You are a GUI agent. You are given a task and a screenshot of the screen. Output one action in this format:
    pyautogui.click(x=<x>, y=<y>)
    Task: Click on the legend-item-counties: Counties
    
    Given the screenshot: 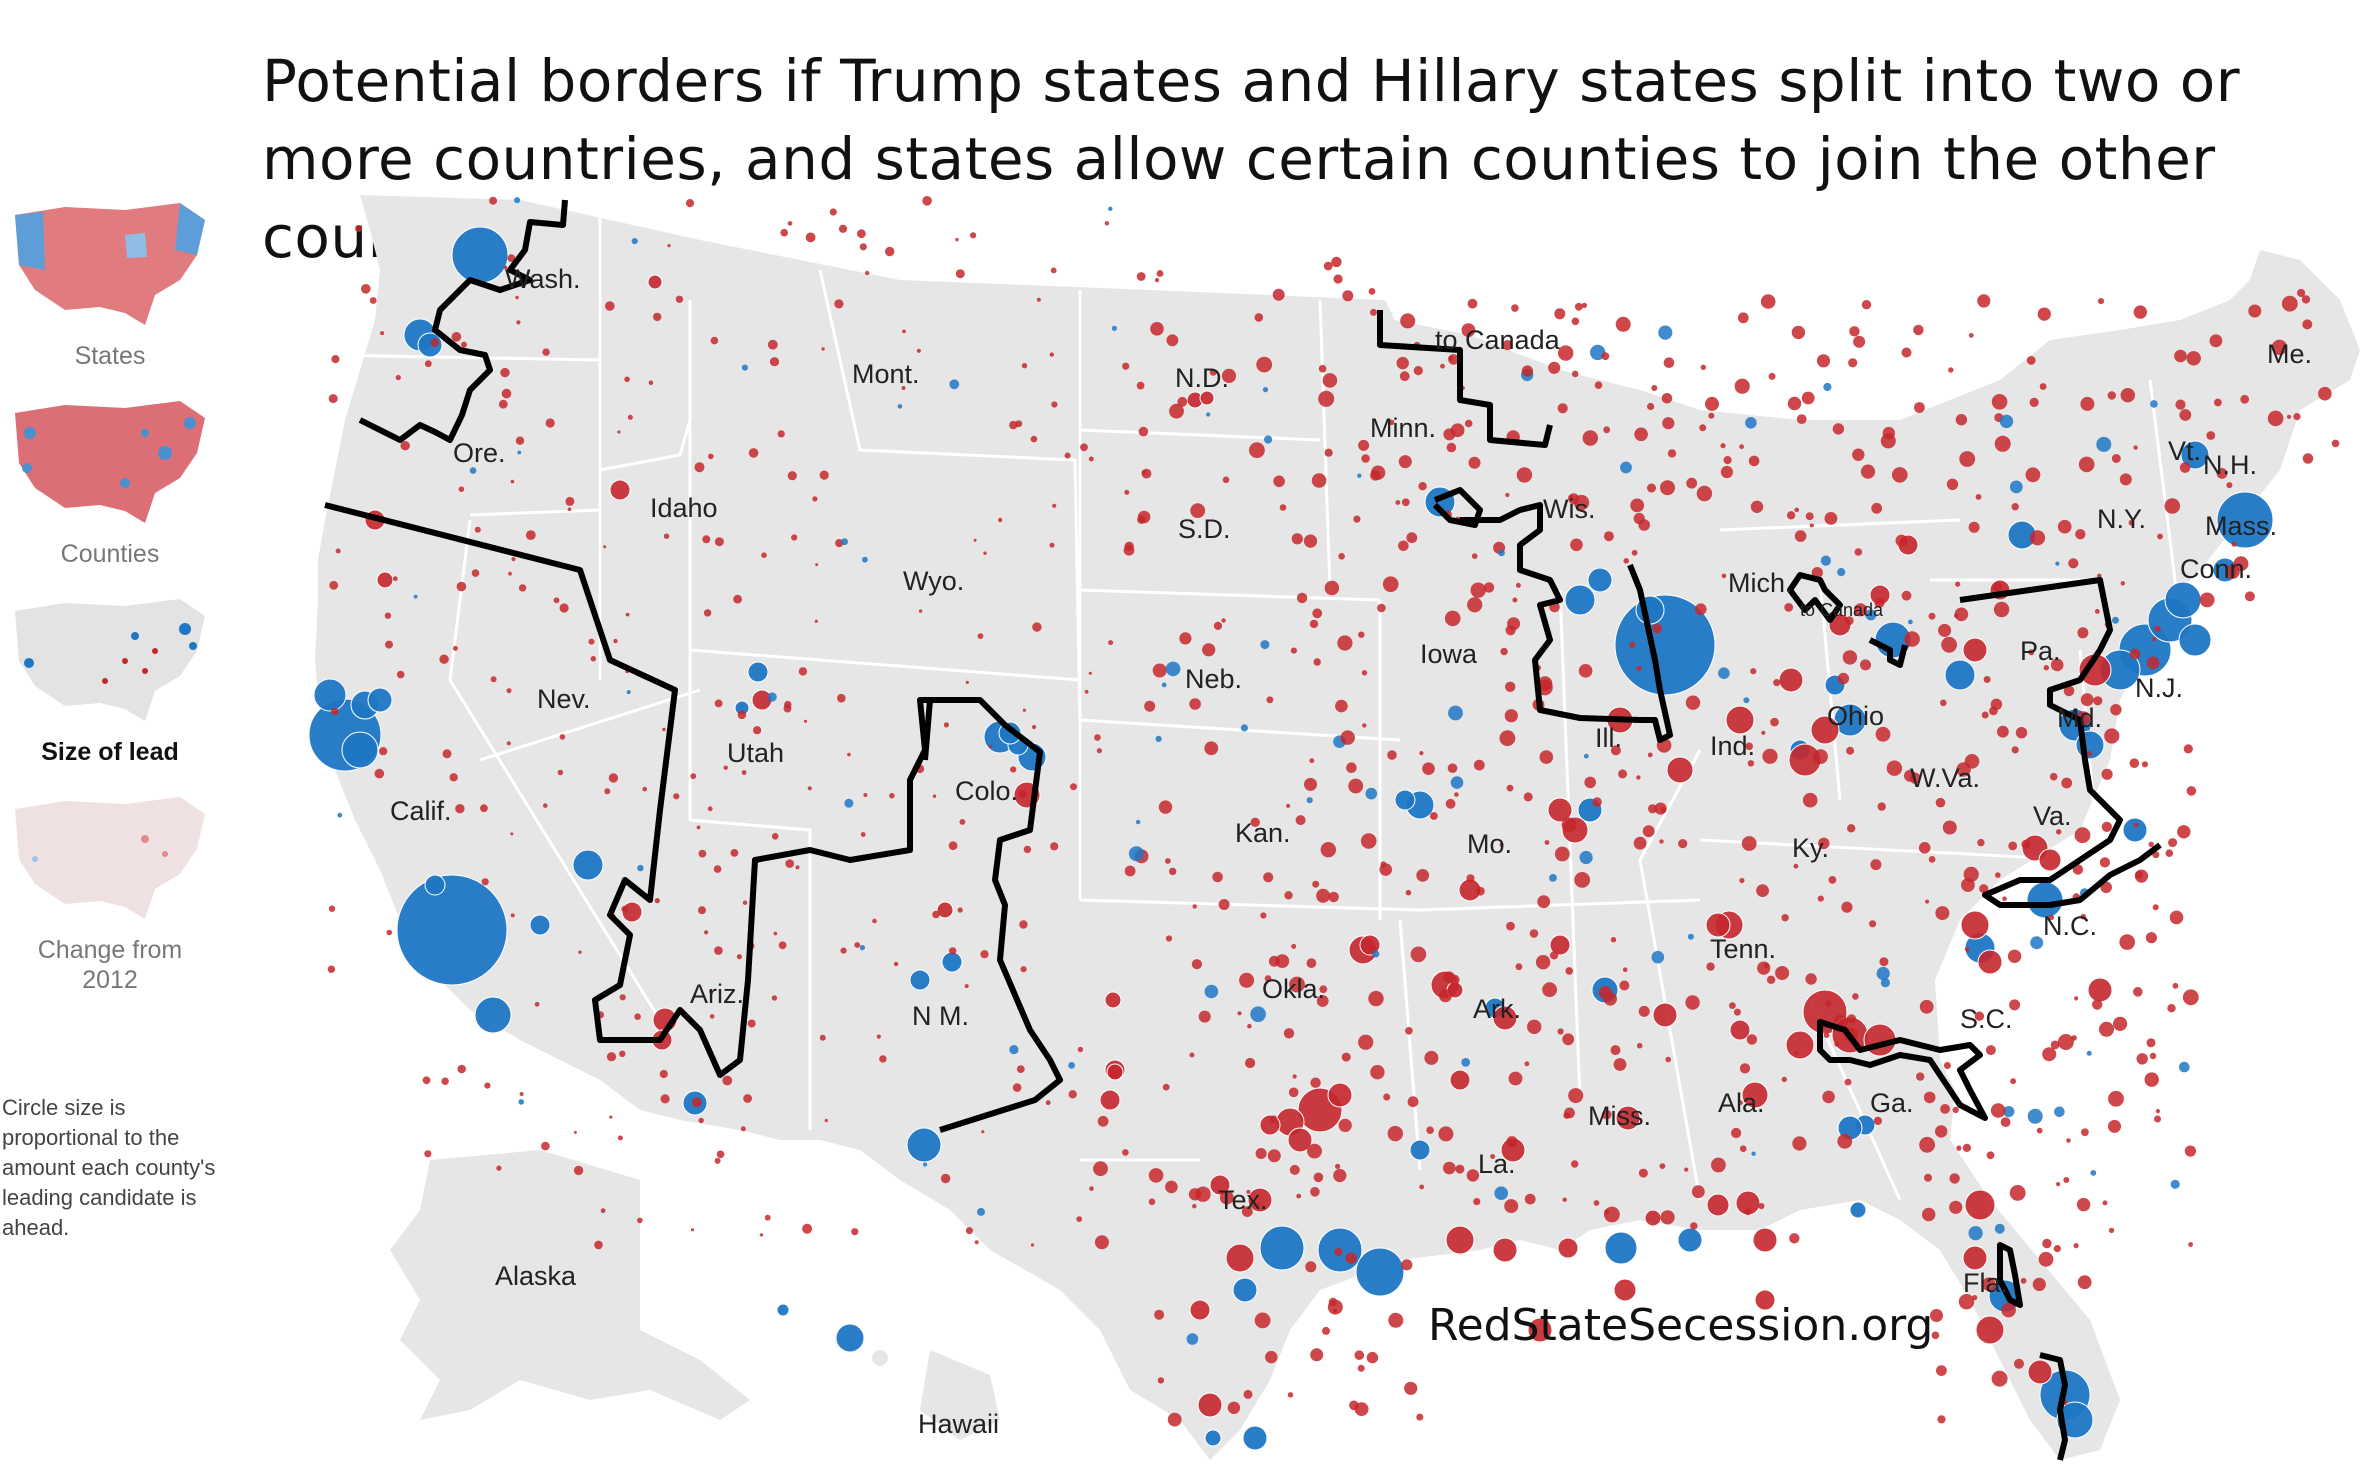 What is the action you would take?
    pyautogui.click(x=110, y=481)
    